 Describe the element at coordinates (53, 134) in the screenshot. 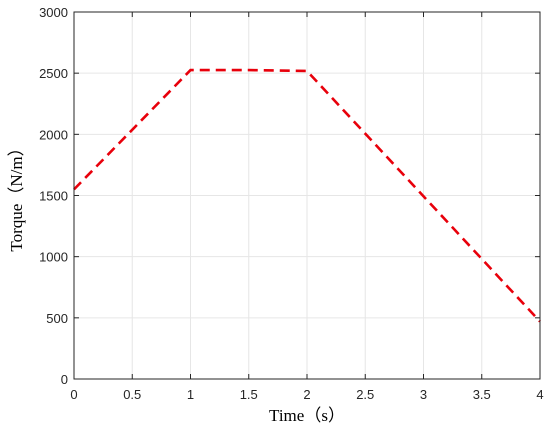

I see `y-tick-label: 2000` at that location.